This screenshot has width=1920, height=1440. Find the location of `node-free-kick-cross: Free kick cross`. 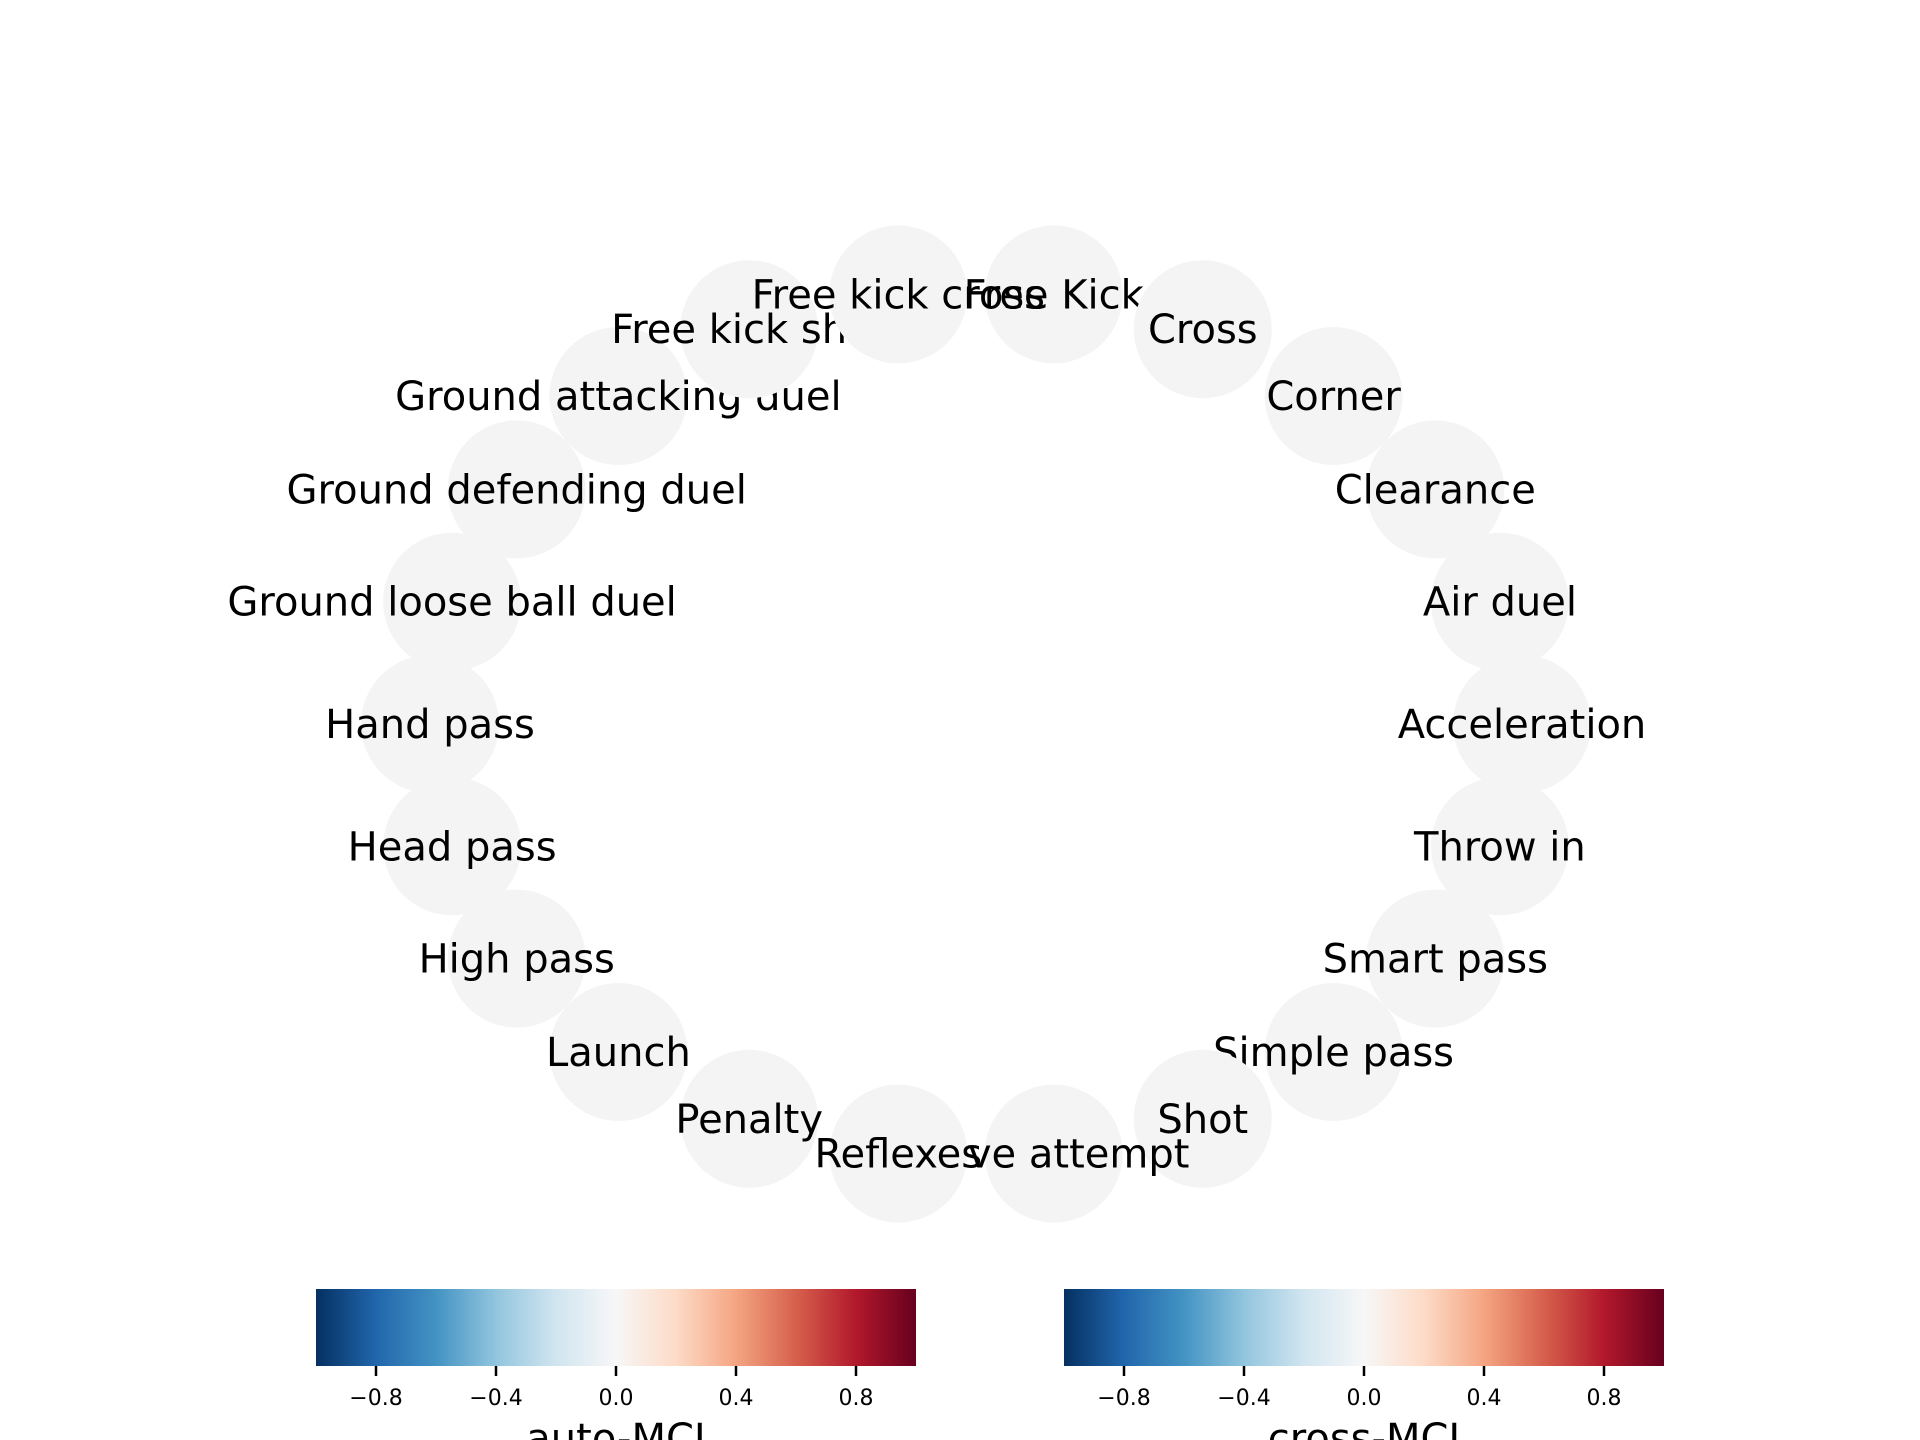

node-free-kick-cross: Free kick cross is located at coordinates (898, 294).